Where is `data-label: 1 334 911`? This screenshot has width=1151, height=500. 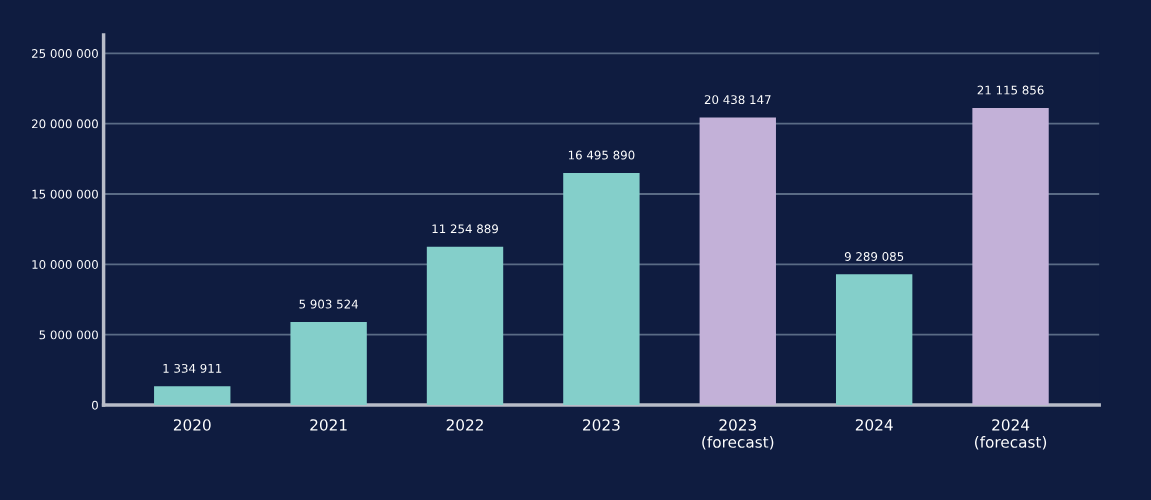 data-label: 1 334 911 is located at coordinates (192, 368).